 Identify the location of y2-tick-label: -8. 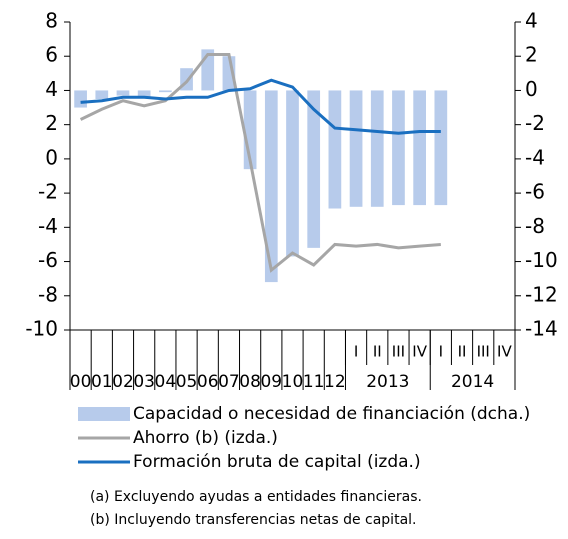
(535, 226).